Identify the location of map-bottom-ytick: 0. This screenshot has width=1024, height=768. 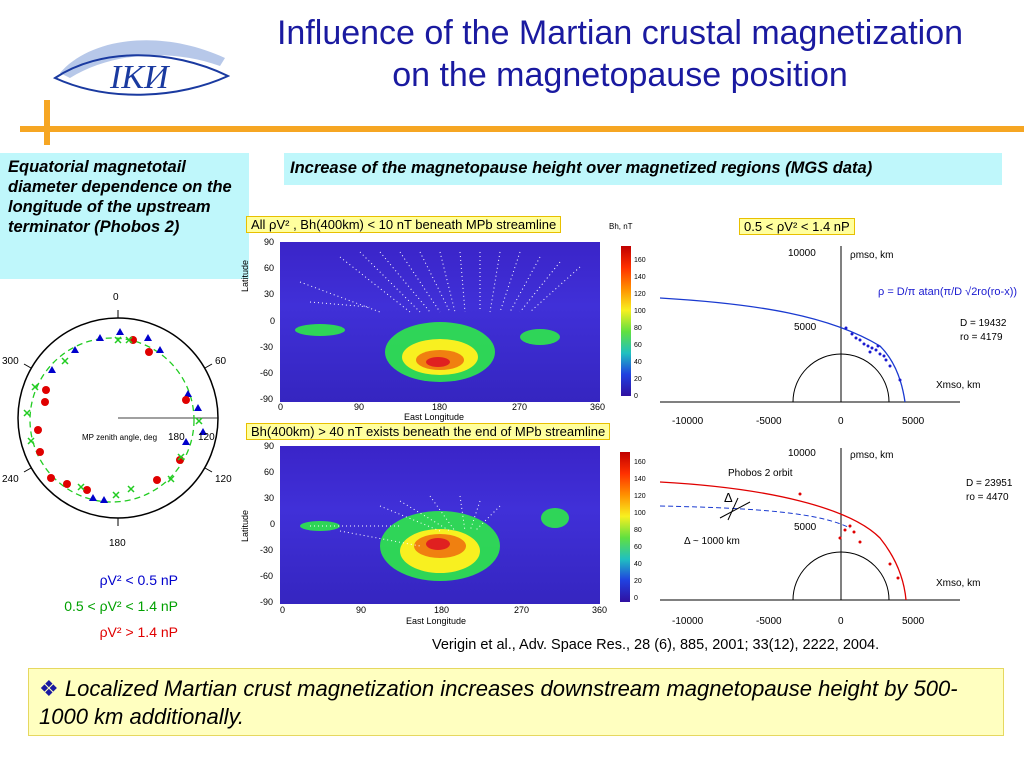
(273, 524).